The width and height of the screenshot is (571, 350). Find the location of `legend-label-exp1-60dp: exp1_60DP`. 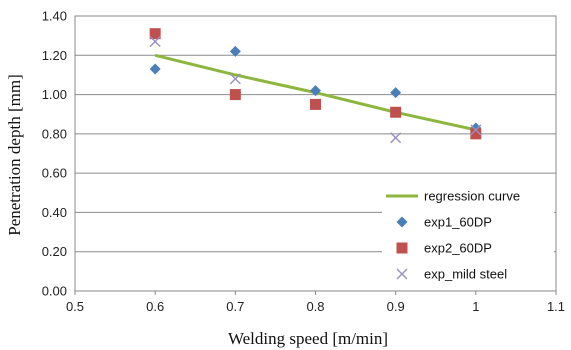

legend-label-exp1-60dp: exp1_60DP is located at coordinates (458, 222).